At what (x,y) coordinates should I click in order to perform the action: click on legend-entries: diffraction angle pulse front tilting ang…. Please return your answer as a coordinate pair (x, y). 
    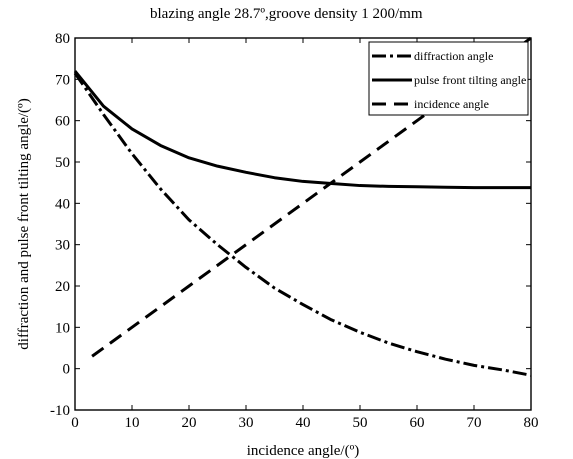
    Looking at the image, I should click on (449, 80).